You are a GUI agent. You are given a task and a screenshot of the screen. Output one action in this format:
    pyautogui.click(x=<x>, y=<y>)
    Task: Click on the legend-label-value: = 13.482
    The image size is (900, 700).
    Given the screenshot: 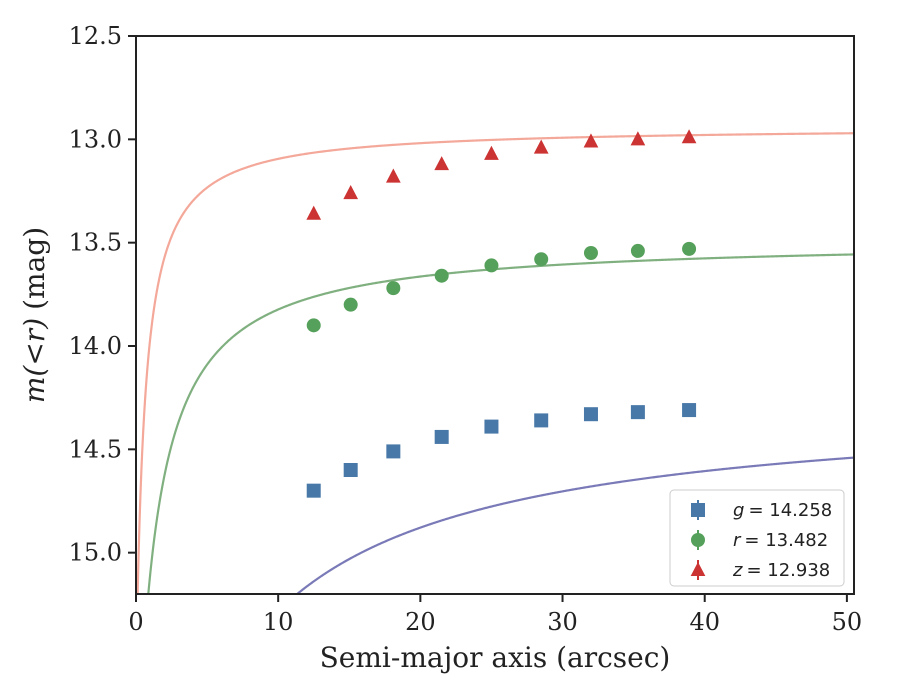 What is the action you would take?
    pyautogui.click(x=786, y=540)
    